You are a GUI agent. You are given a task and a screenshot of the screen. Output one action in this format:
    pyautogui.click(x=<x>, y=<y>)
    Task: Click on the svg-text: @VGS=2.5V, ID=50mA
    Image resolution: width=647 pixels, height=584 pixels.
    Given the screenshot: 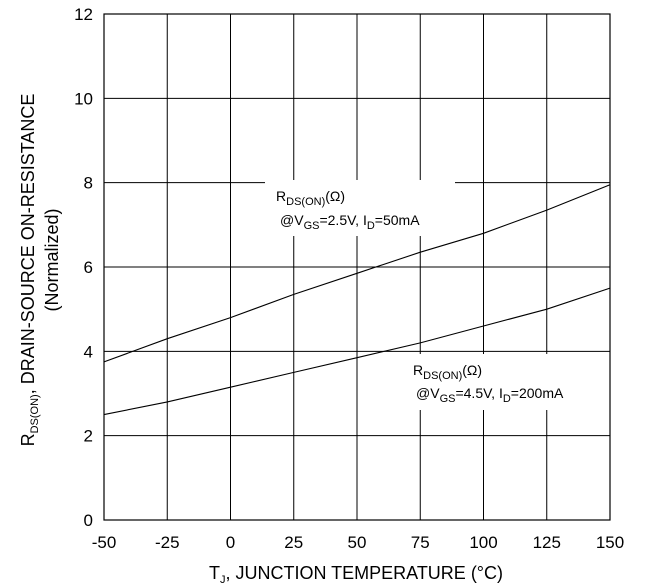 What is the action you would take?
    pyautogui.click(x=350, y=222)
    